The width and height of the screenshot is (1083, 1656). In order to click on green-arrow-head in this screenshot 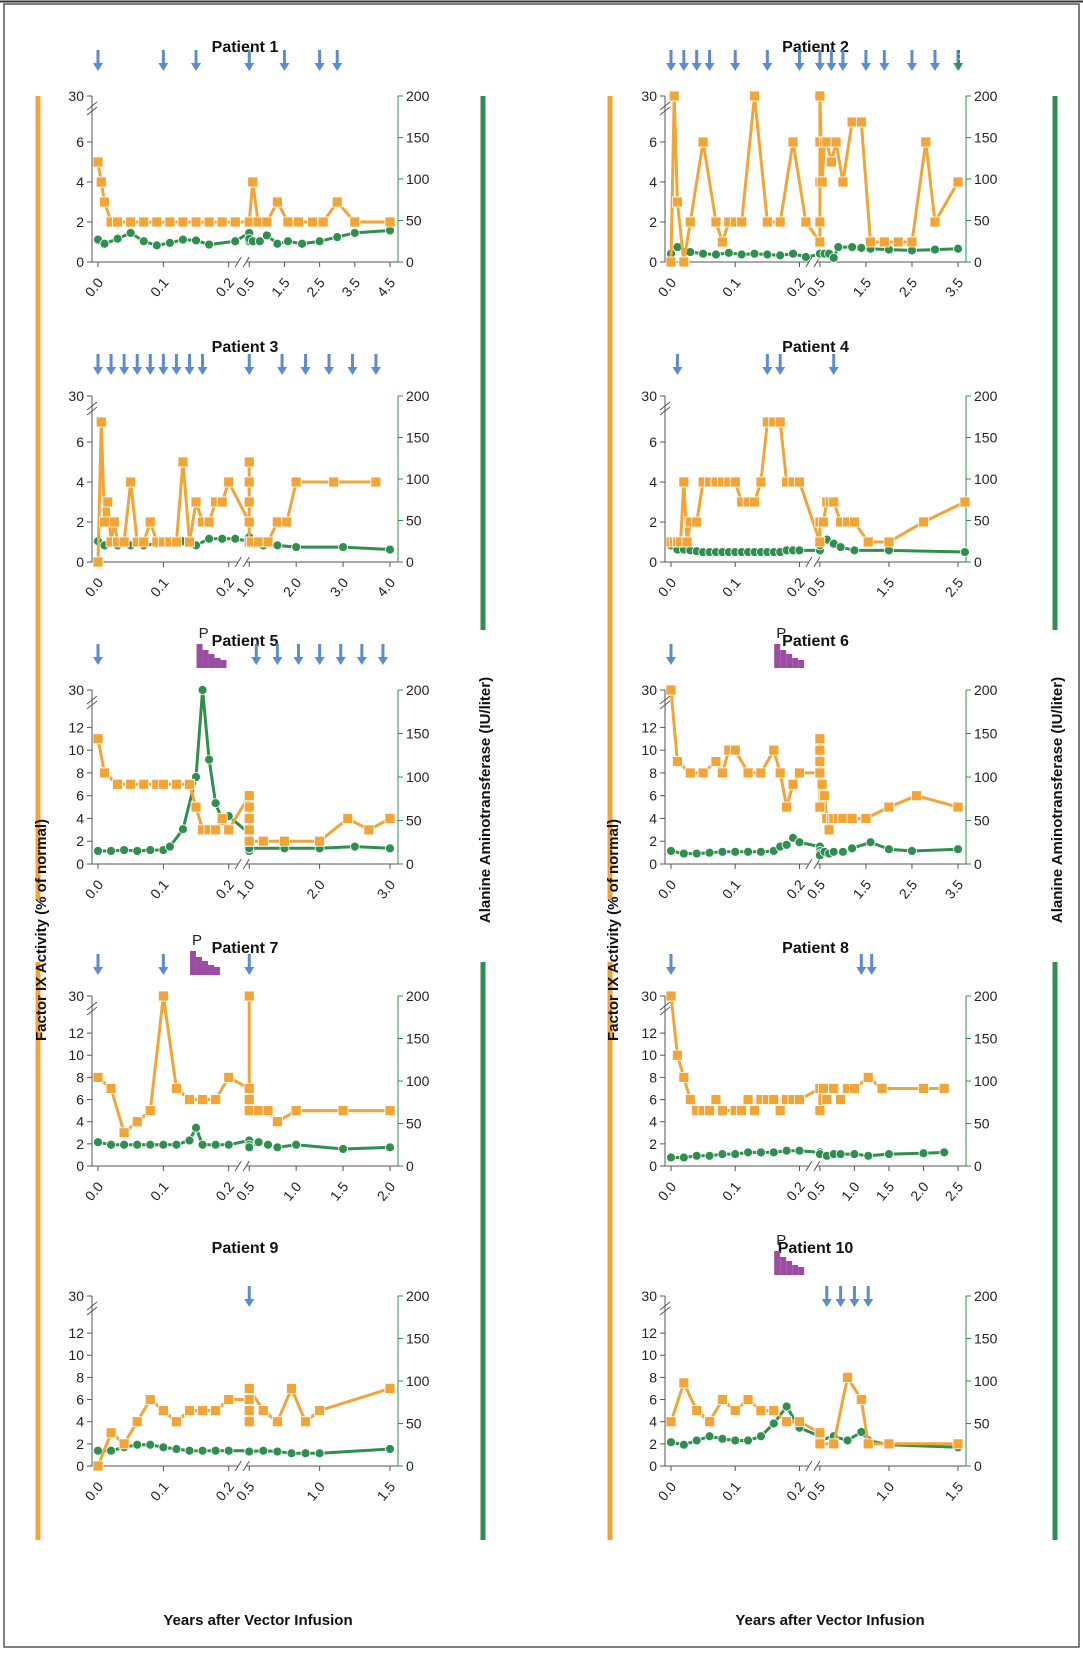, I will do `click(958, 66)`.